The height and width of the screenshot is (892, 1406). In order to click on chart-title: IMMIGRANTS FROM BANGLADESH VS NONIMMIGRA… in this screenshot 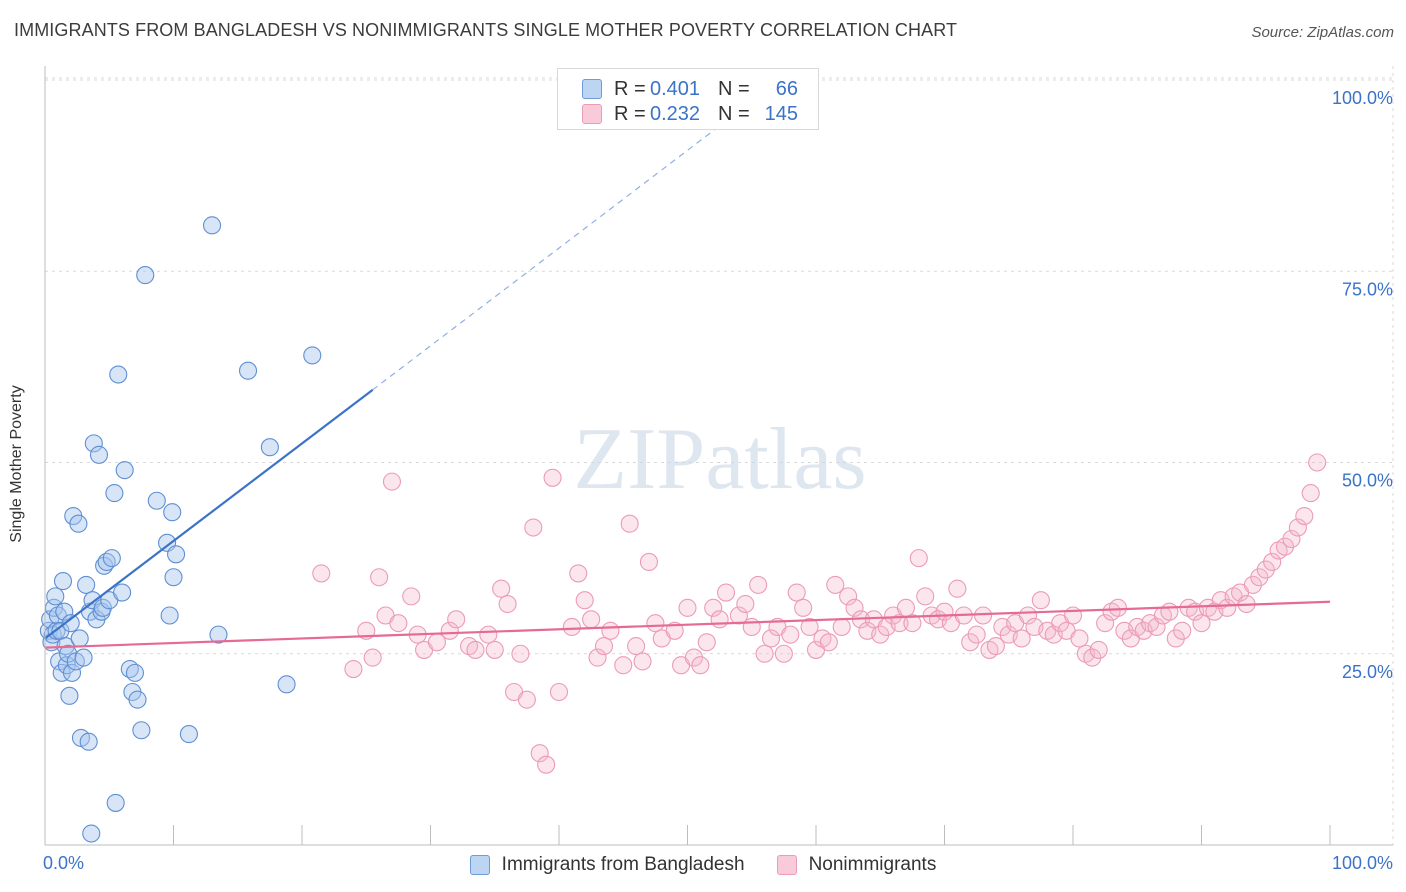, I will do `click(486, 30)`.